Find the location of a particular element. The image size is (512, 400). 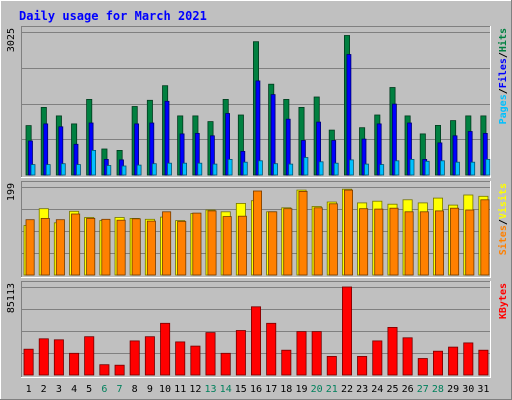

chart-title: Daily usage for March 2021 is located at coordinates (113, 16).